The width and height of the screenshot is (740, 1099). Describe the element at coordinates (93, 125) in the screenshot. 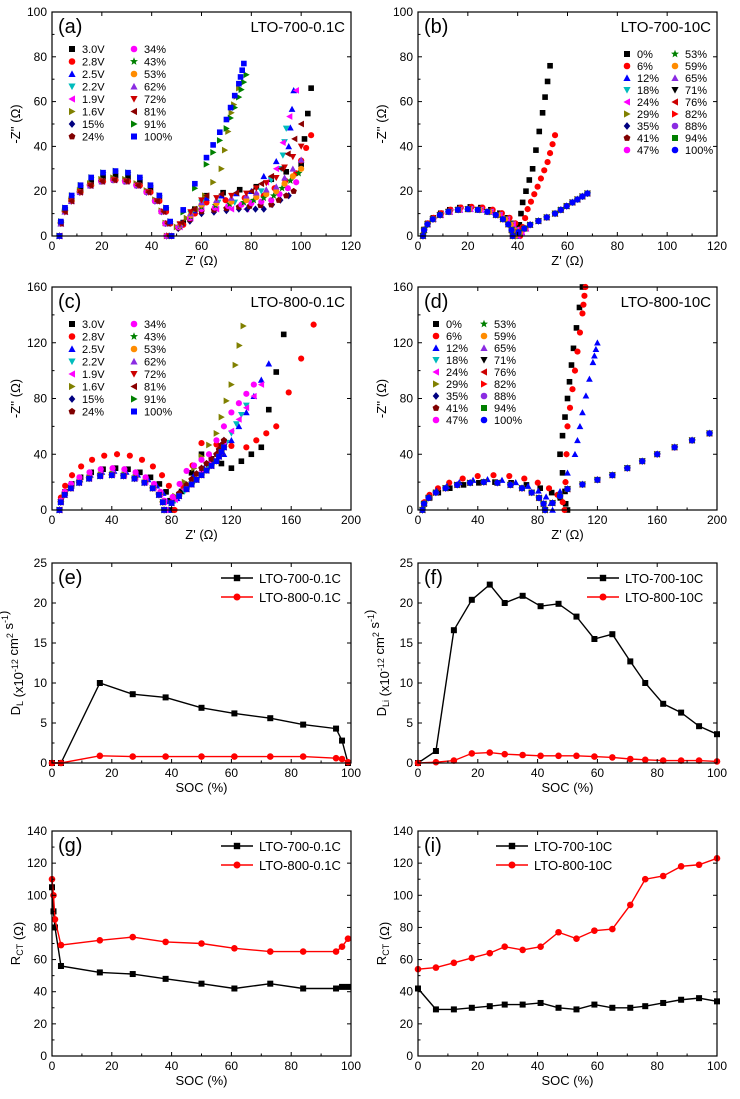

I see `legend-label: 15%` at that location.